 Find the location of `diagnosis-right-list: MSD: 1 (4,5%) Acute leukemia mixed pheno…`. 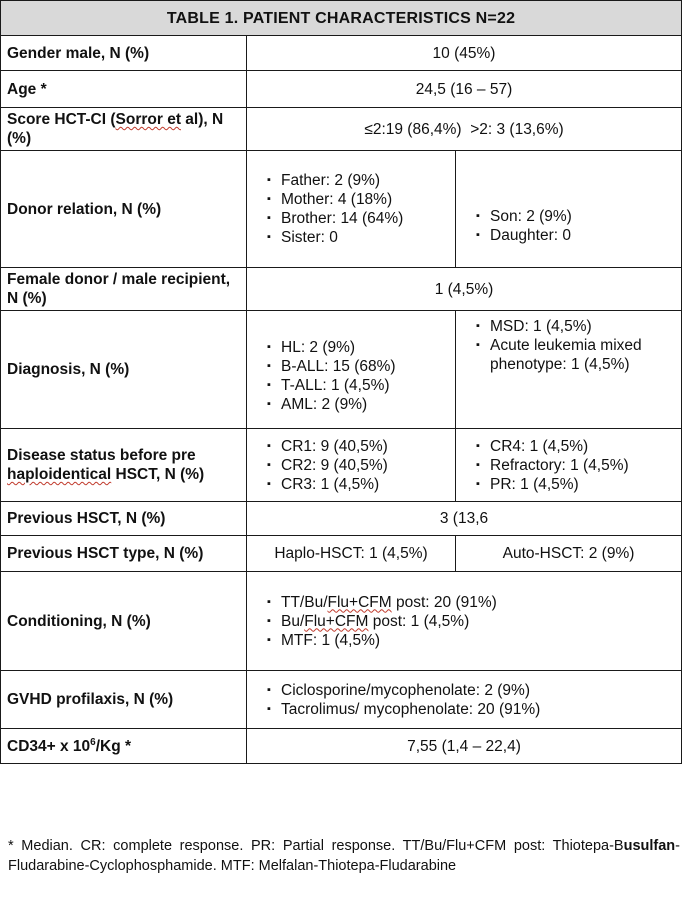

diagnosis-right-list: MSD: 1 (4,5%) Acute leukemia mixed pheno… is located at coordinates (568, 345).